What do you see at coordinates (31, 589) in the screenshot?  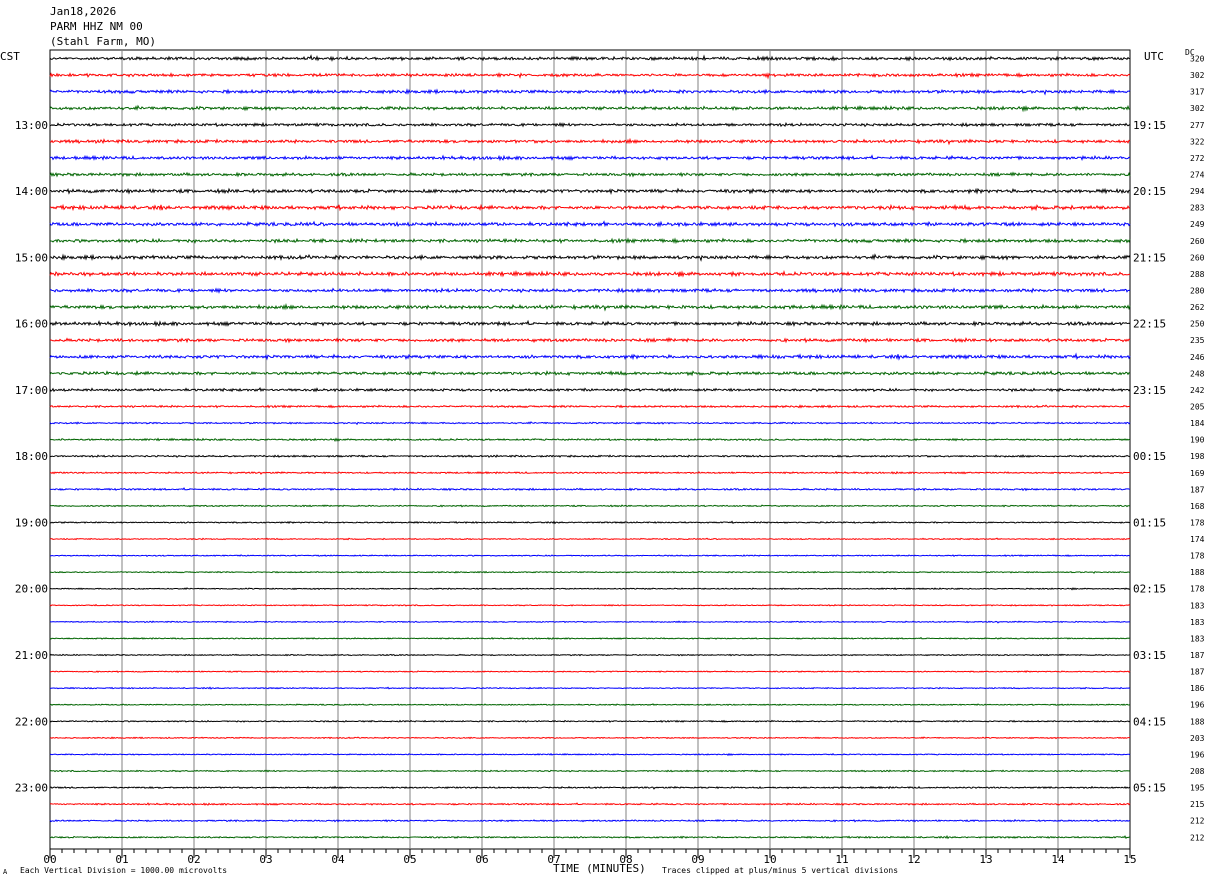 I see `cst-hour-label: 20:00` at bounding box center [31, 589].